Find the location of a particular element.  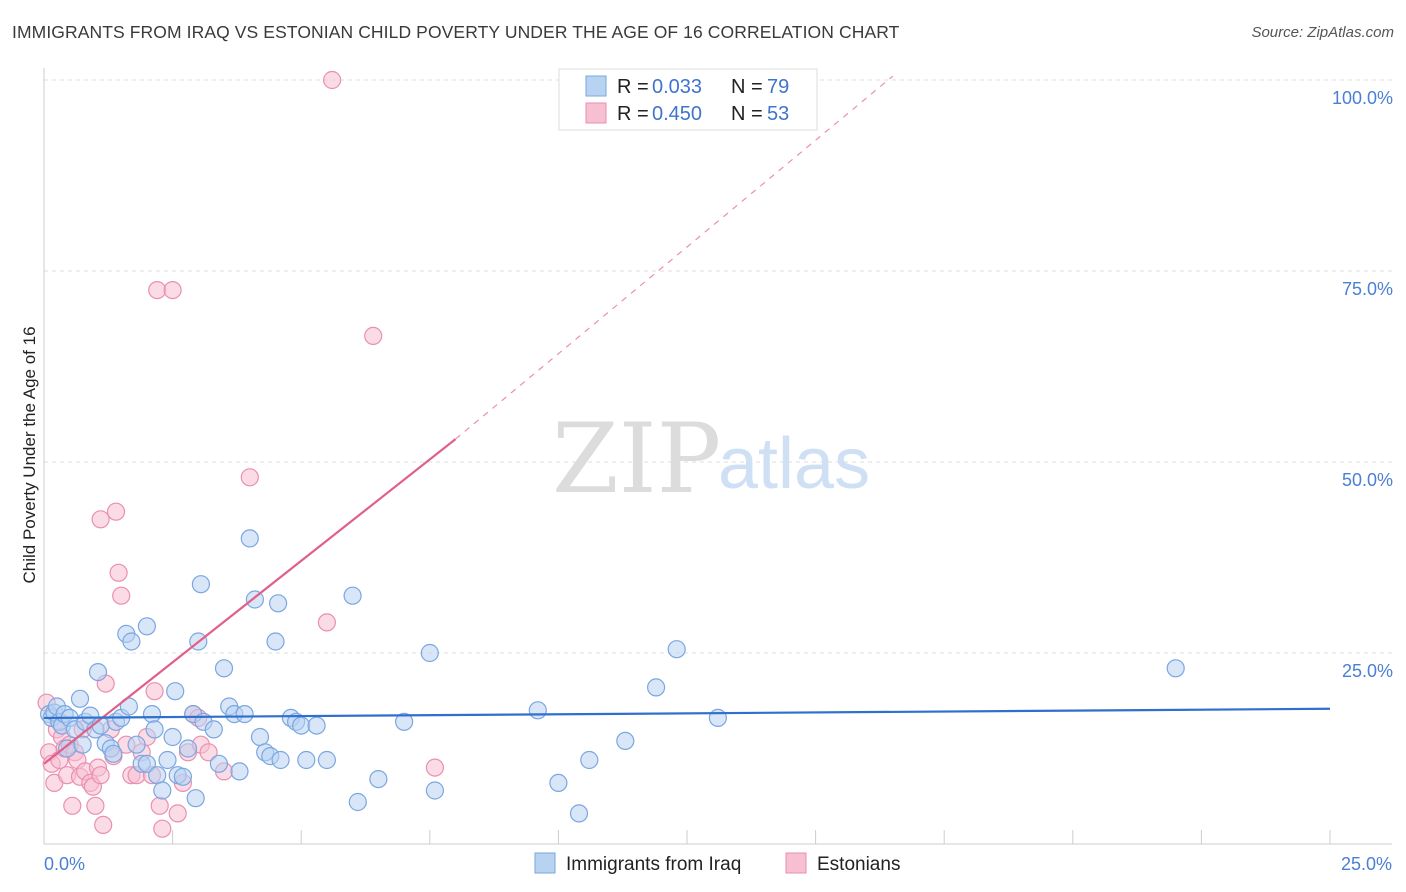

estonians-trend-line is located at coordinates (250, 601).